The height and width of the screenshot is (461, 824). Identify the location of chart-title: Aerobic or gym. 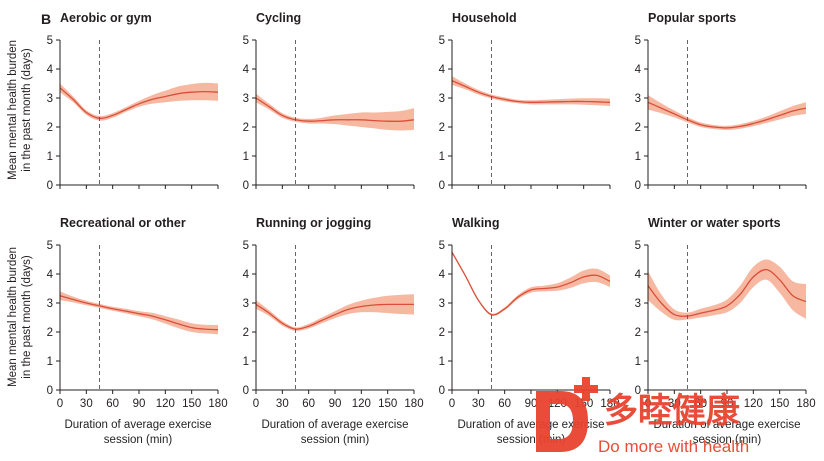
(106, 18).